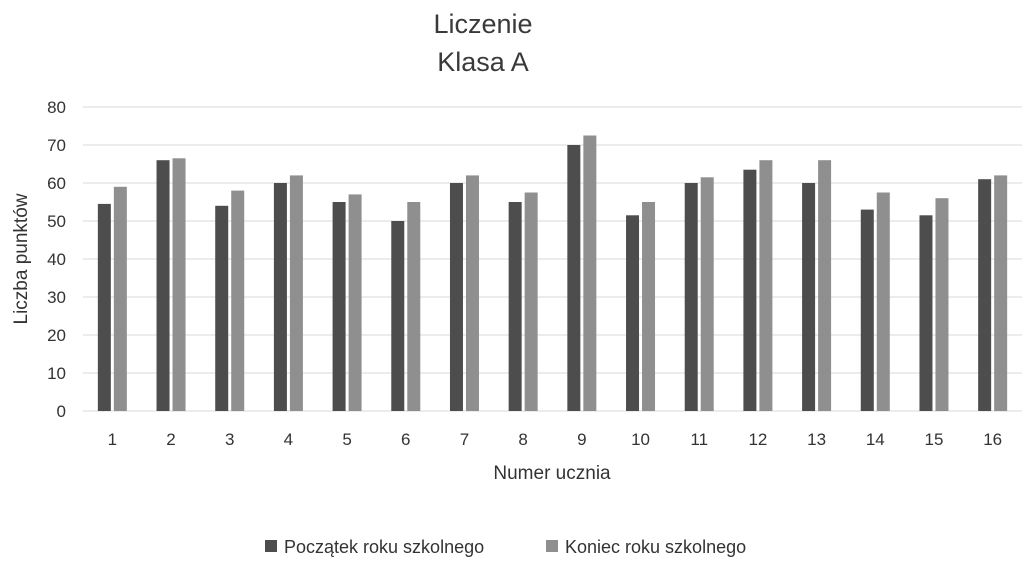  What do you see at coordinates (61, 411) in the screenshot?
I see `y-tick-label: 0` at bounding box center [61, 411].